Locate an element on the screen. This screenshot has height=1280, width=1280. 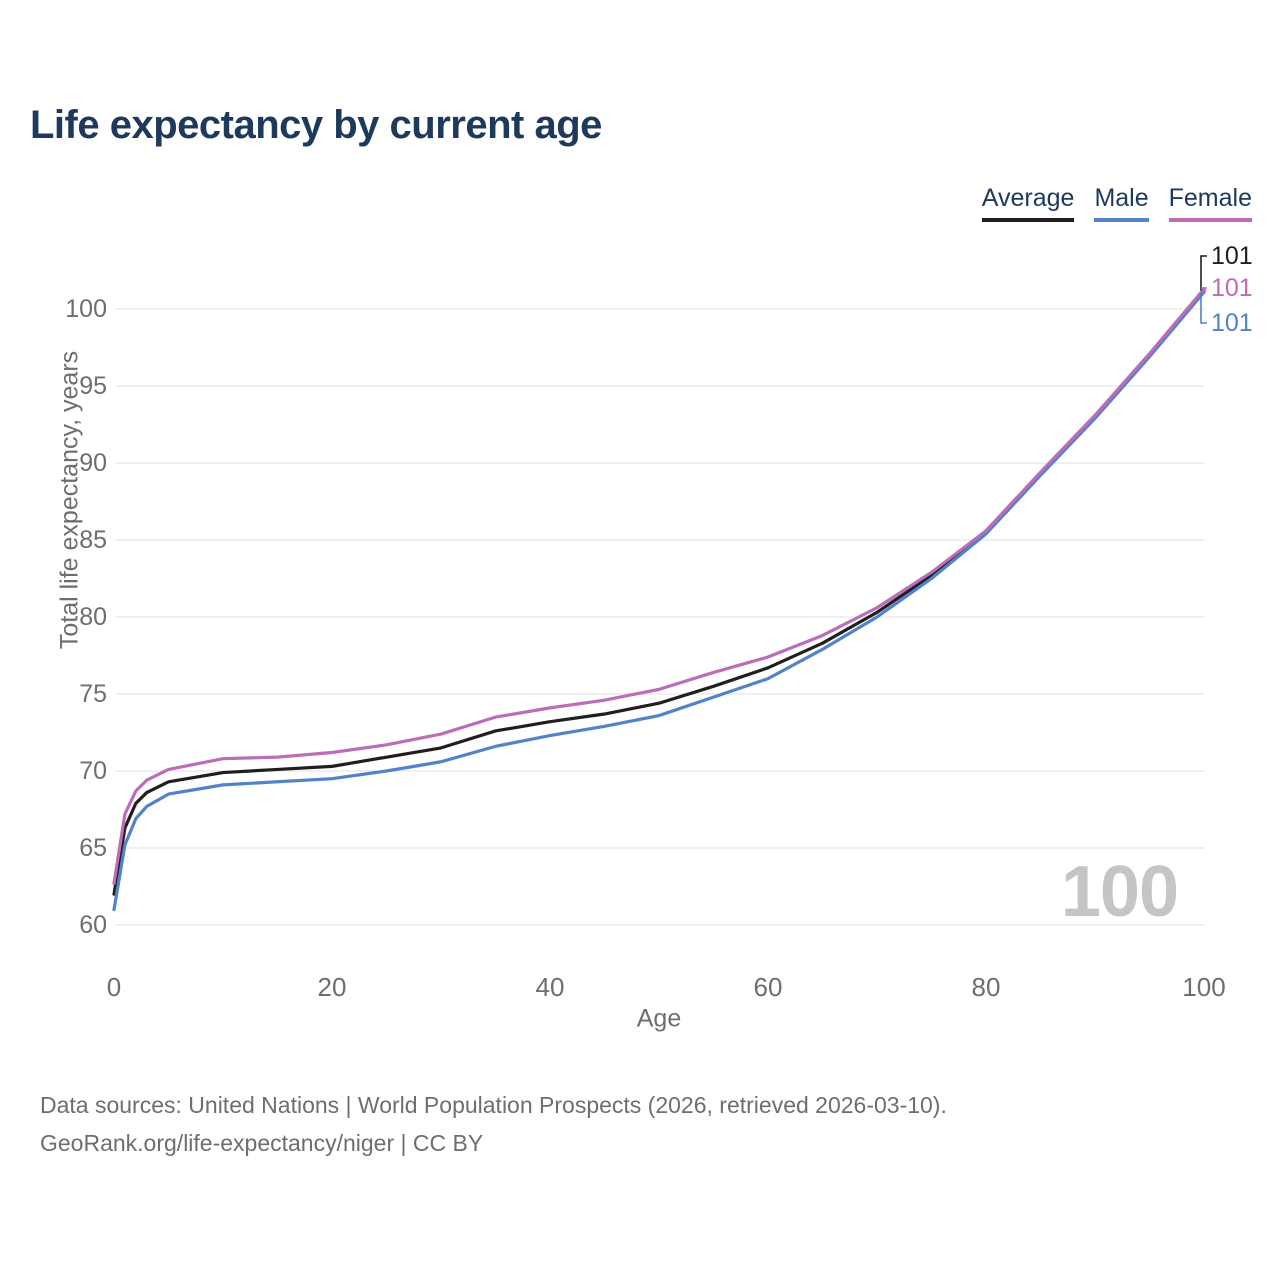
x-tick-label: 40 is located at coordinates (550, 987).